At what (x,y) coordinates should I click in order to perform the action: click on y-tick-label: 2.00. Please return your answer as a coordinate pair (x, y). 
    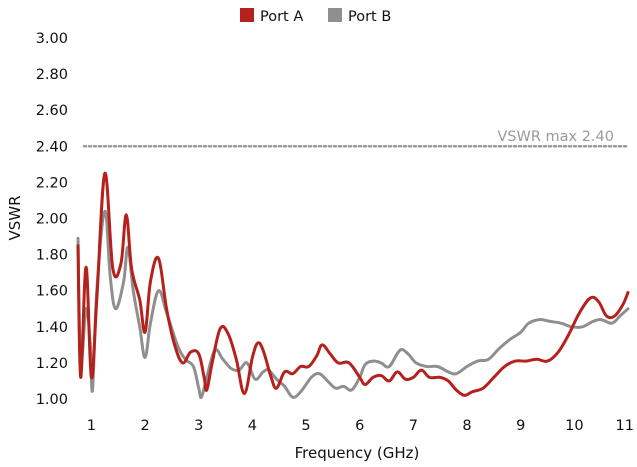
    Looking at the image, I should click on (52, 220).